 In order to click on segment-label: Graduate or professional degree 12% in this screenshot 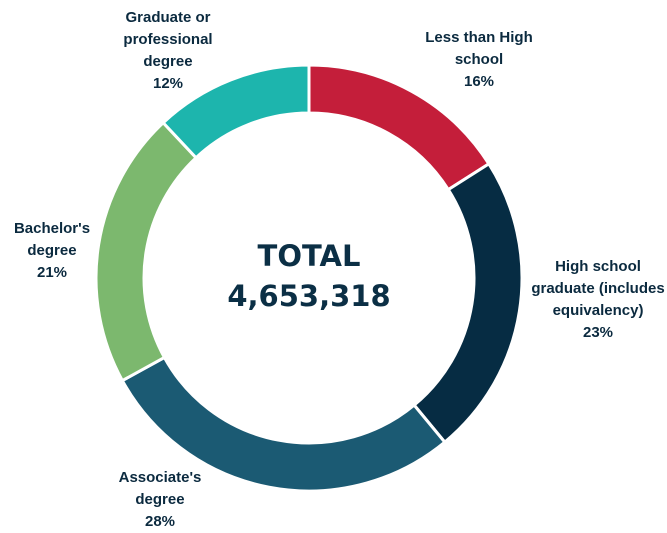, I will do `click(168, 51)`.